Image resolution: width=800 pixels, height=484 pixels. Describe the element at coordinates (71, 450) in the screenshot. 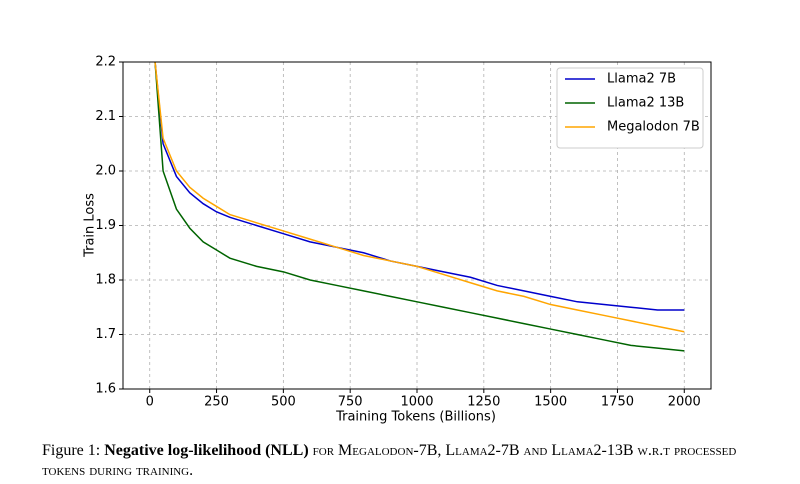

I see `caption-label: Figure 1:` at that location.